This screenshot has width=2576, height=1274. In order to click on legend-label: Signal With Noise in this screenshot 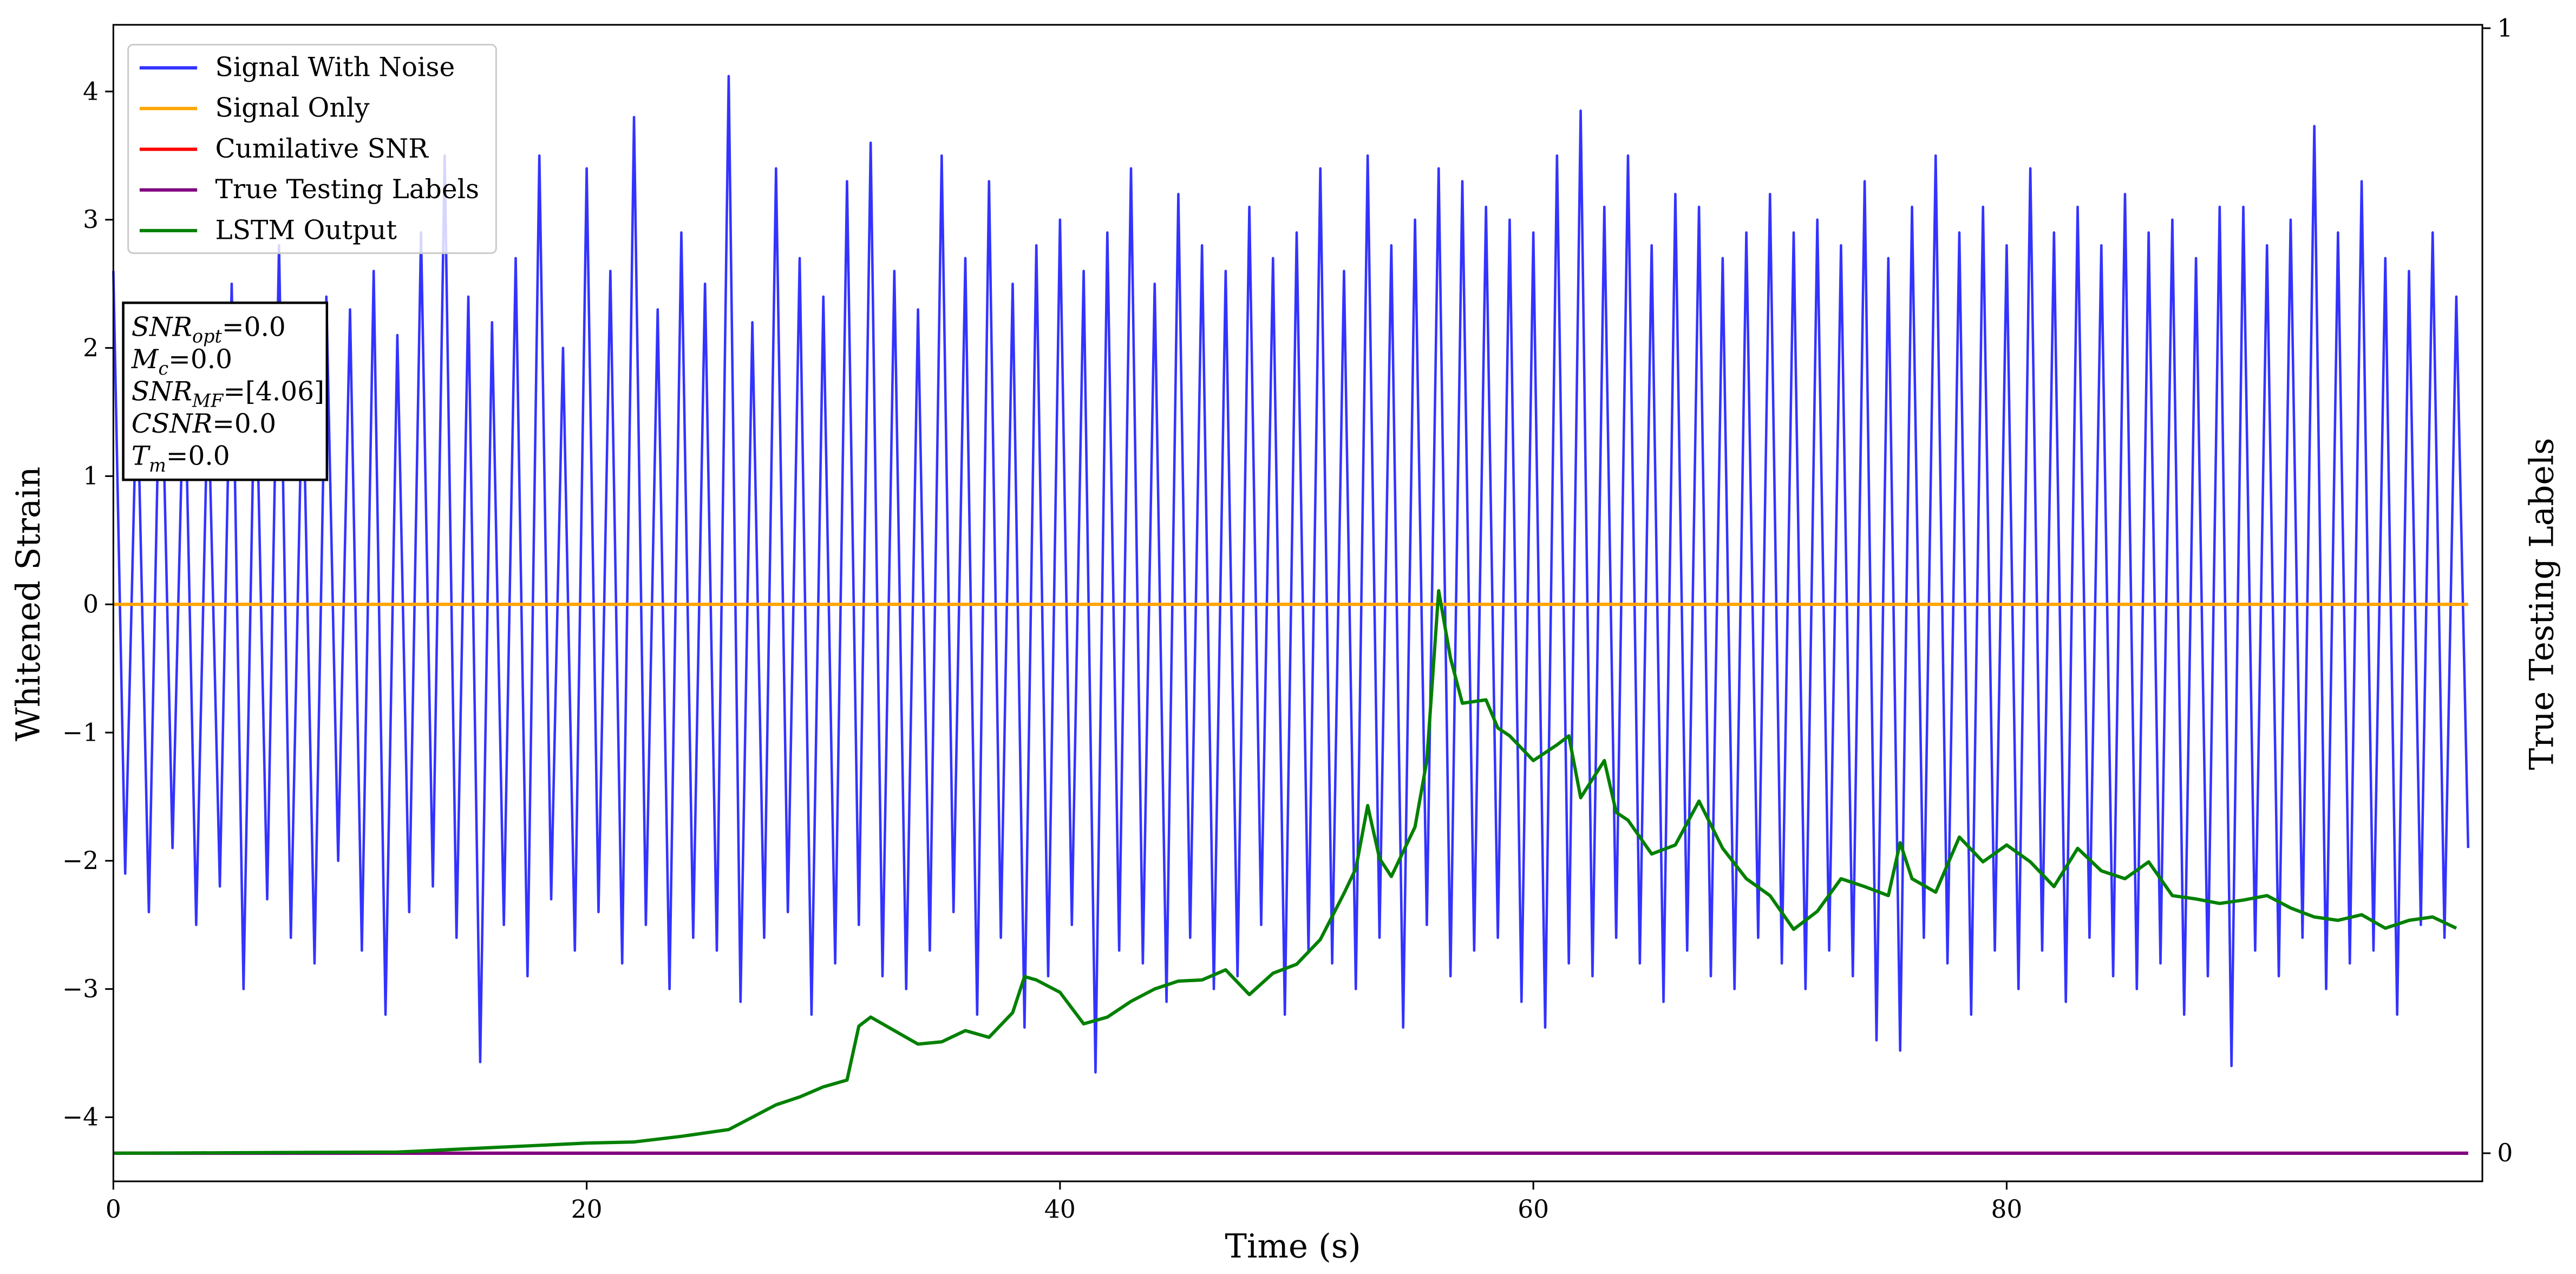, I will do `click(335, 67)`.